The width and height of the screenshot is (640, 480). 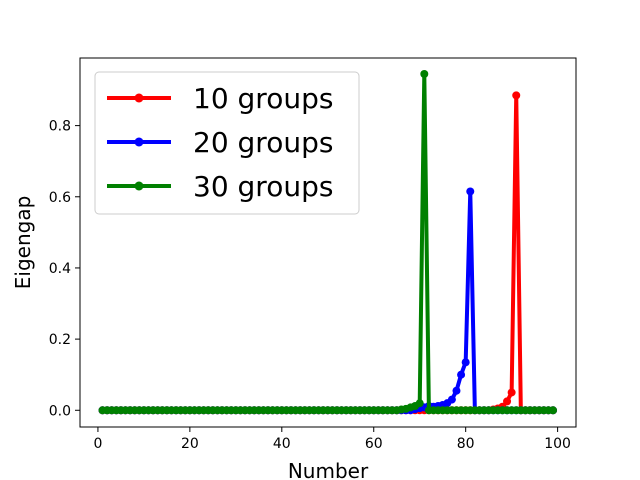 What do you see at coordinates (263, 142) in the screenshot?
I see `legend-label: 20 groups` at bounding box center [263, 142].